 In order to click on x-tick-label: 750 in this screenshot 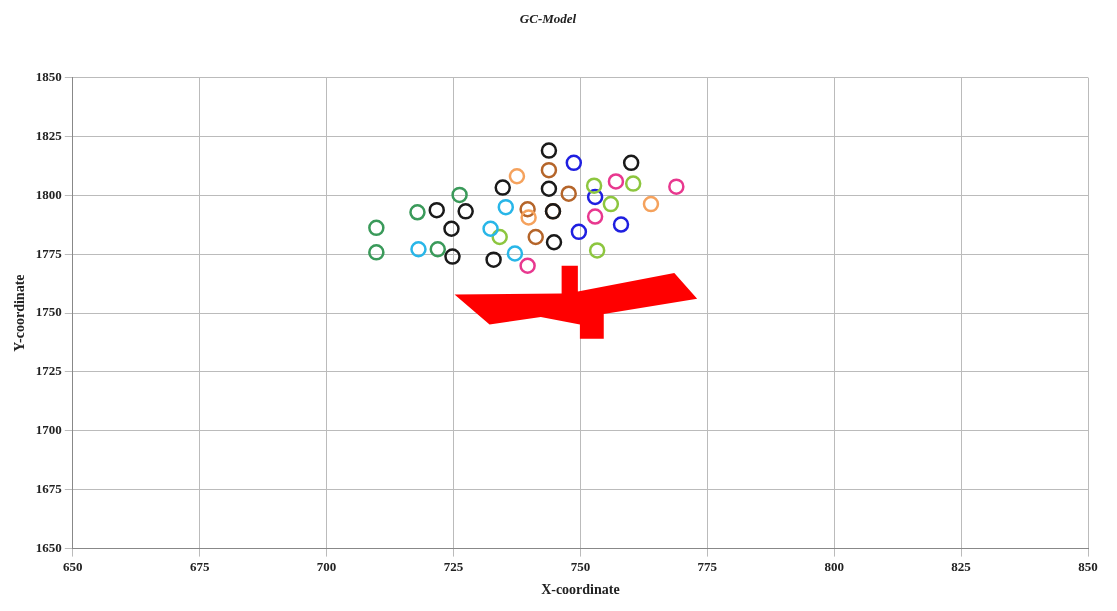, I will do `click(580, 566)`.